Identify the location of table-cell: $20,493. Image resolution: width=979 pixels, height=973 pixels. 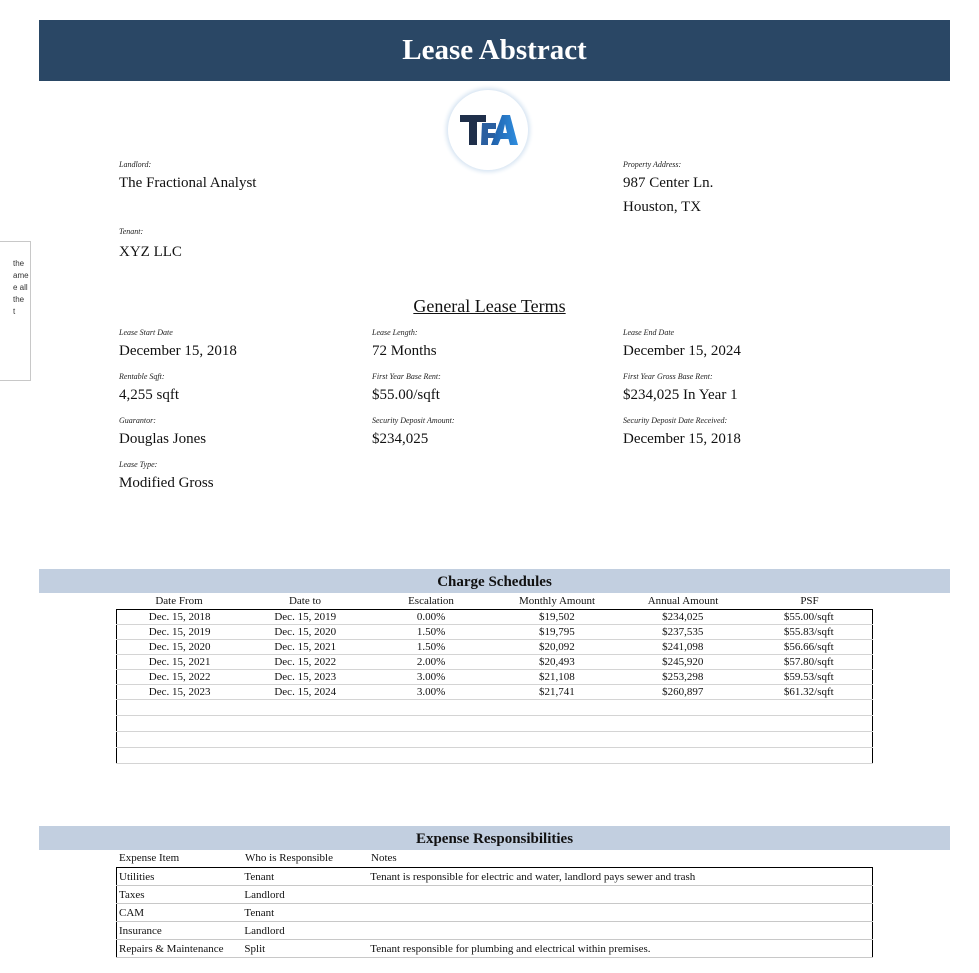
(556, 662).